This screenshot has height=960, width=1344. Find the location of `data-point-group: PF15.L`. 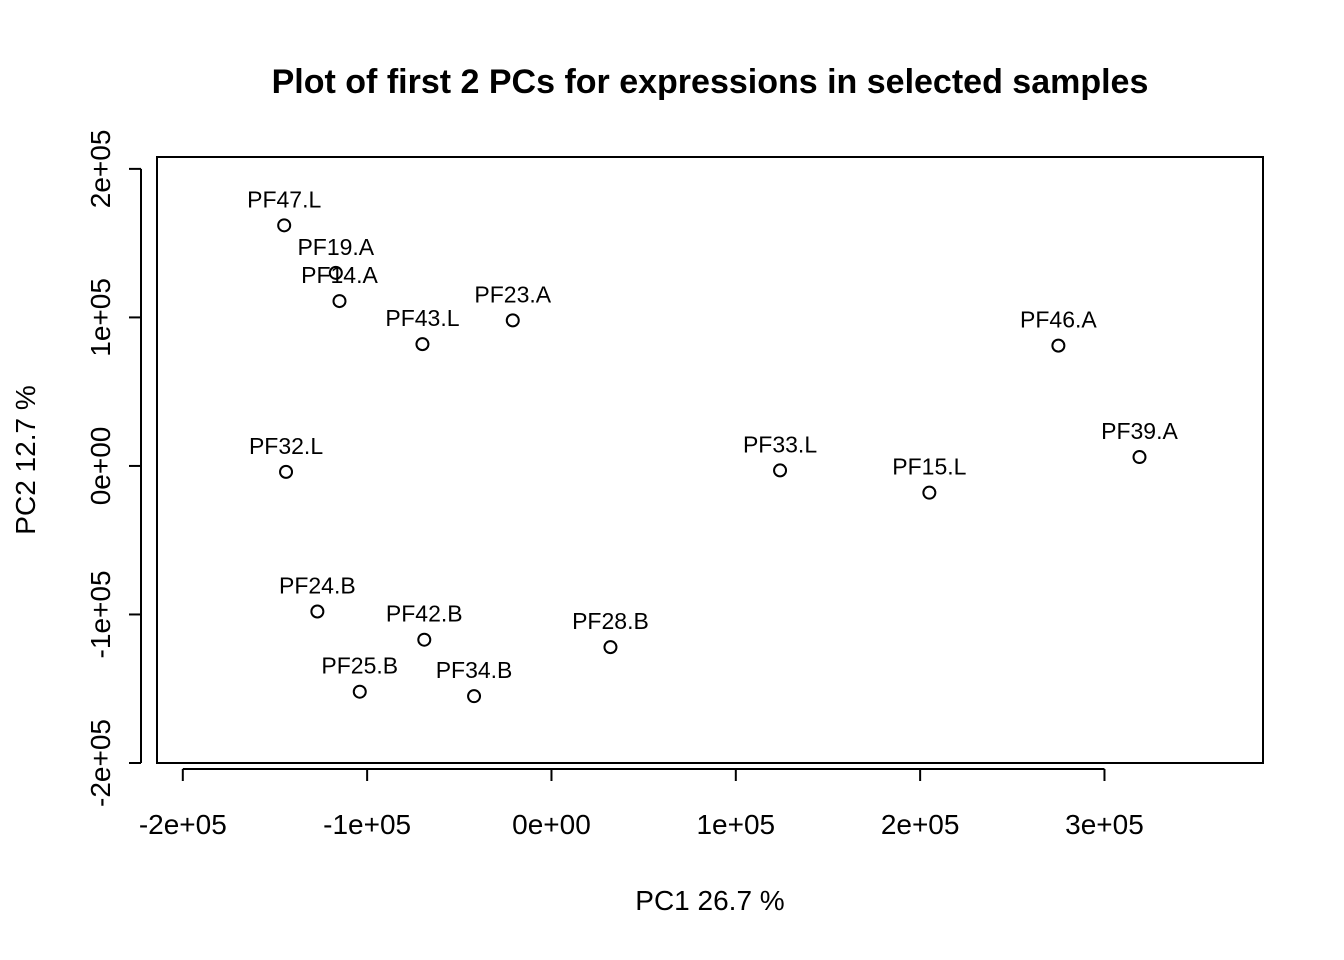

data-point-group: PF15.L is located at coordinates (929, 477).